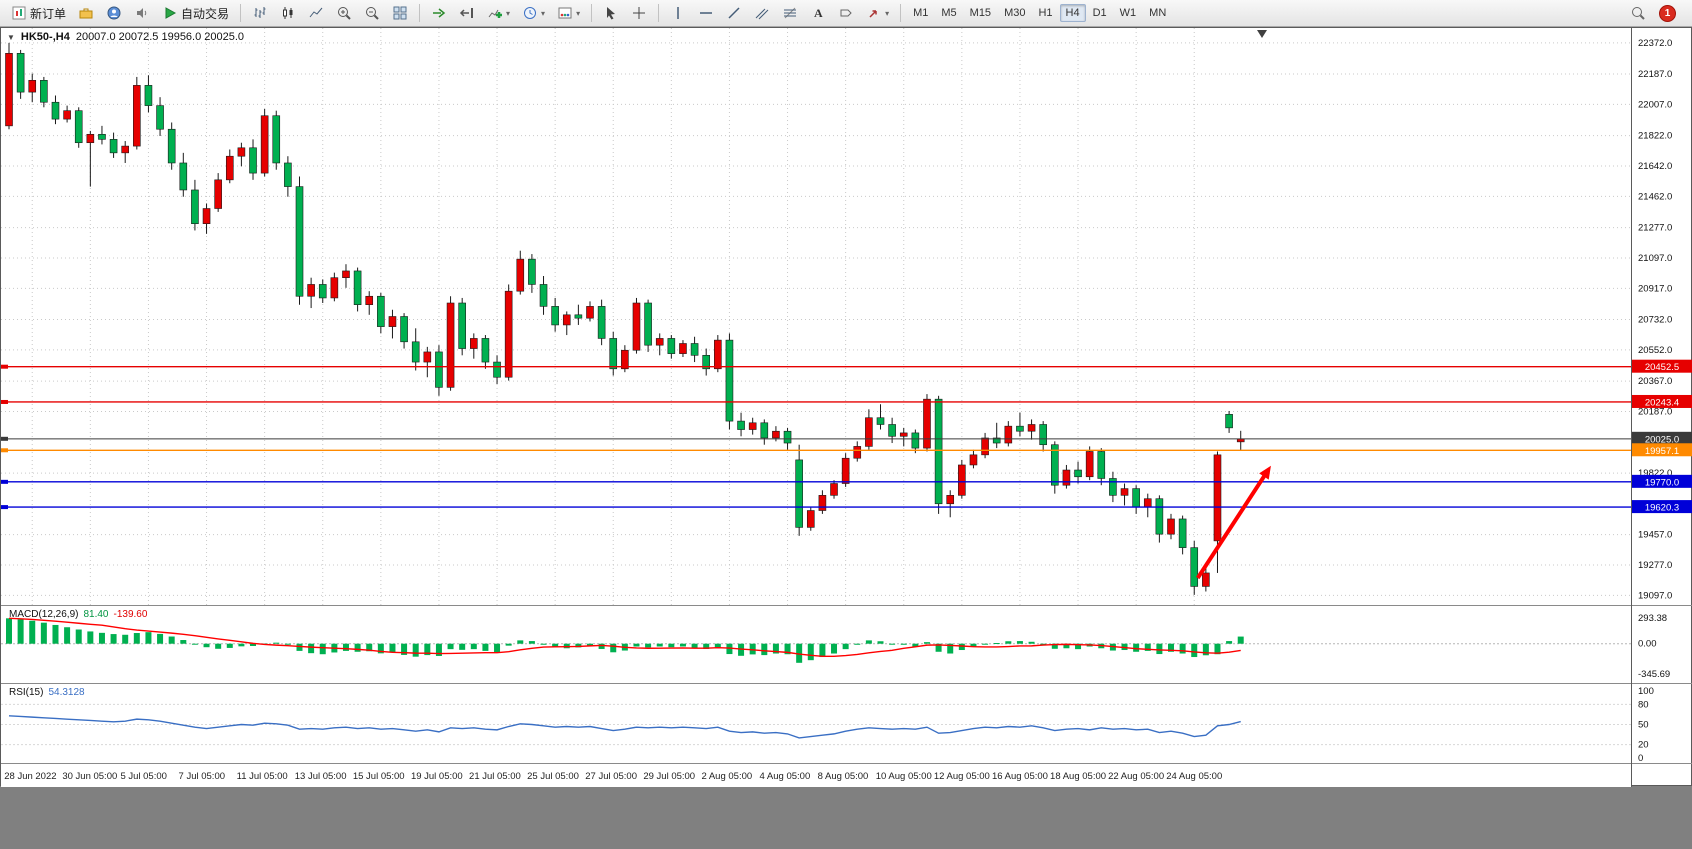  I want to click on rsi-scale-label: 50, so click(1643, 725).